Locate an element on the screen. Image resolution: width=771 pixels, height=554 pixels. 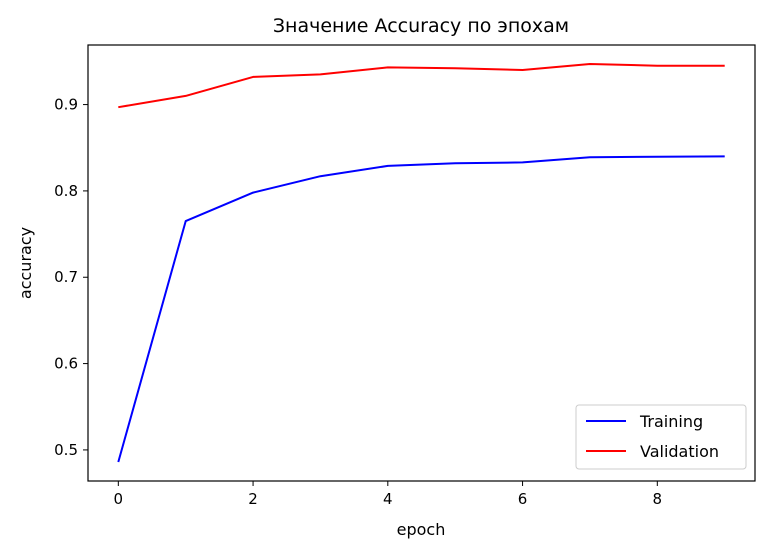
x-axis-label: epoch is located at coordinates (421, 529).